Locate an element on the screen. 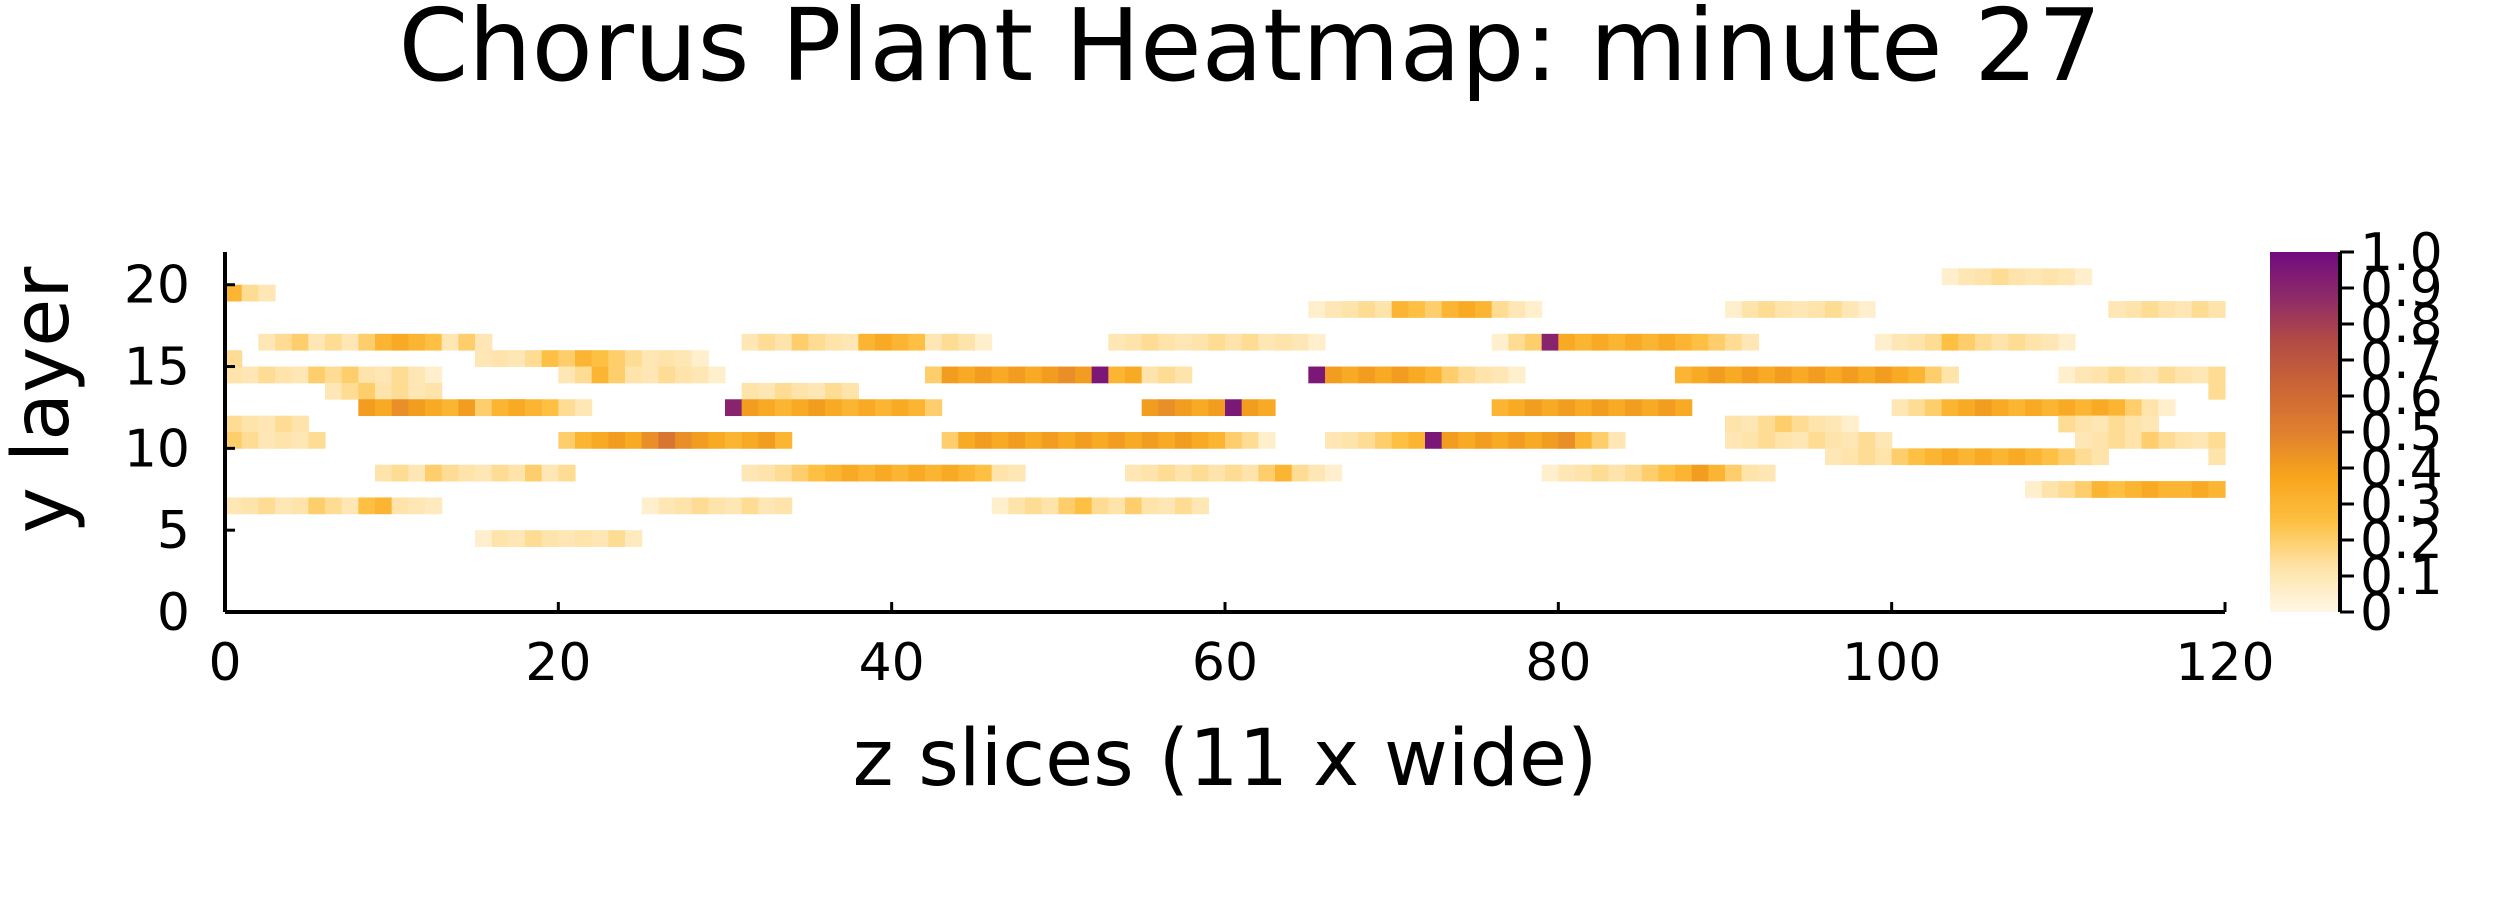  colorbar-tick-label: 1.0 is located at coordinates (2401, 253).